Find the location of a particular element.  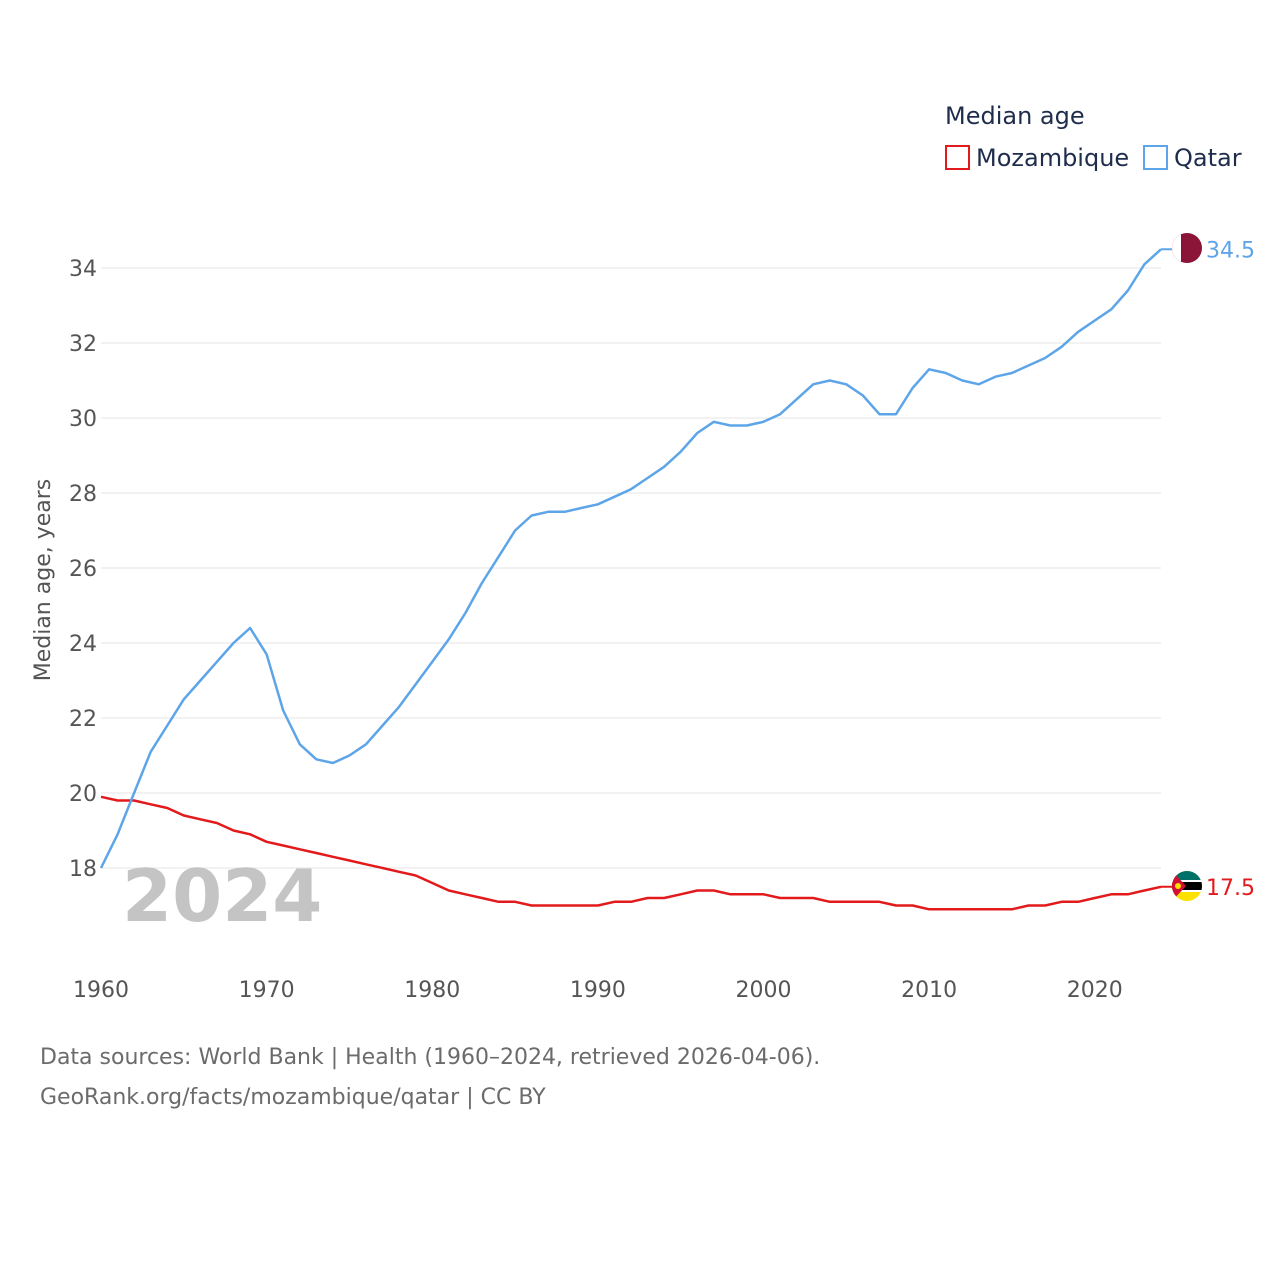

legend: Median age Mozambique Qatar is located at coordinates (1093, 137).